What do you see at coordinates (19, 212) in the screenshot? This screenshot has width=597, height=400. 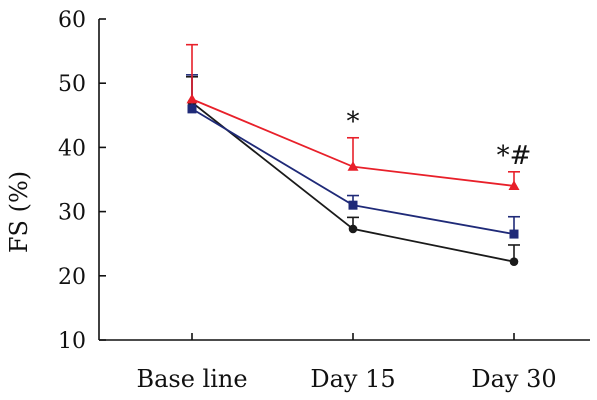 I see `y-axis-title: FS (%)` at bounding box center [19, 212].